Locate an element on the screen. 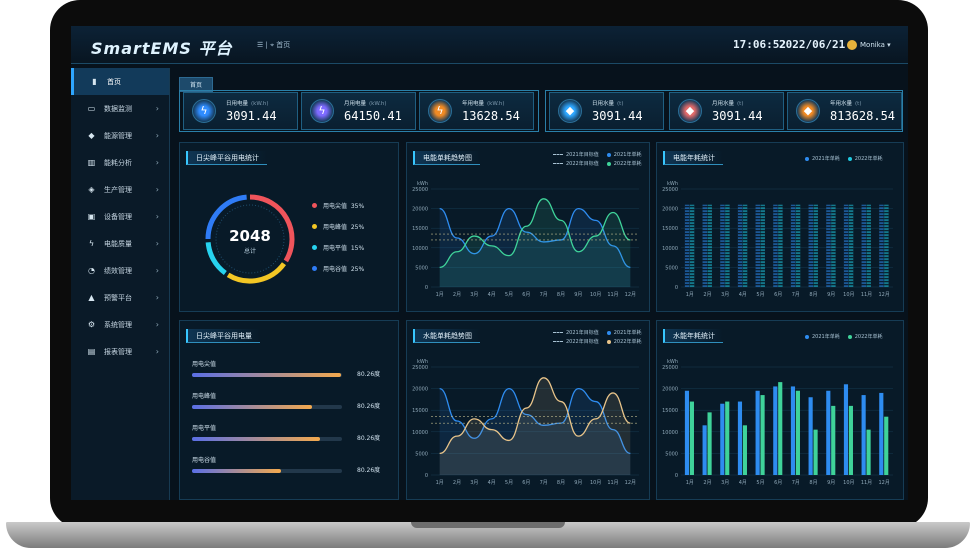 This screenshot has height=560, width=980. x-tick-label: 5月 is located at coordinates (509, 295).